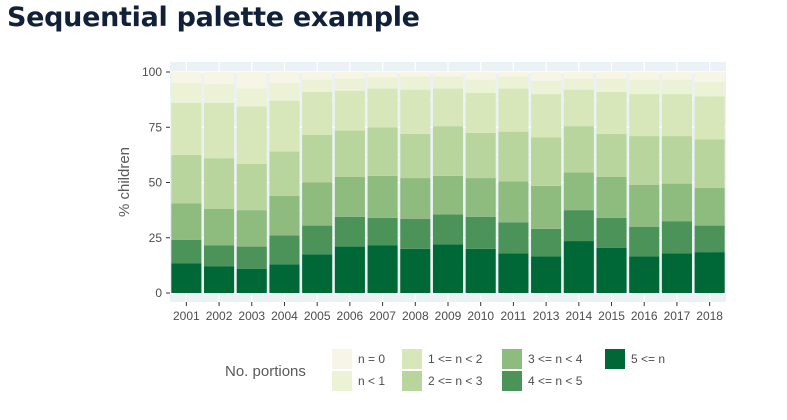 This screenshot has width=787, height=420. Describe the element at coordinates (186, 316) in the screenshot. I see `x-tick-label: 2001` at that location.